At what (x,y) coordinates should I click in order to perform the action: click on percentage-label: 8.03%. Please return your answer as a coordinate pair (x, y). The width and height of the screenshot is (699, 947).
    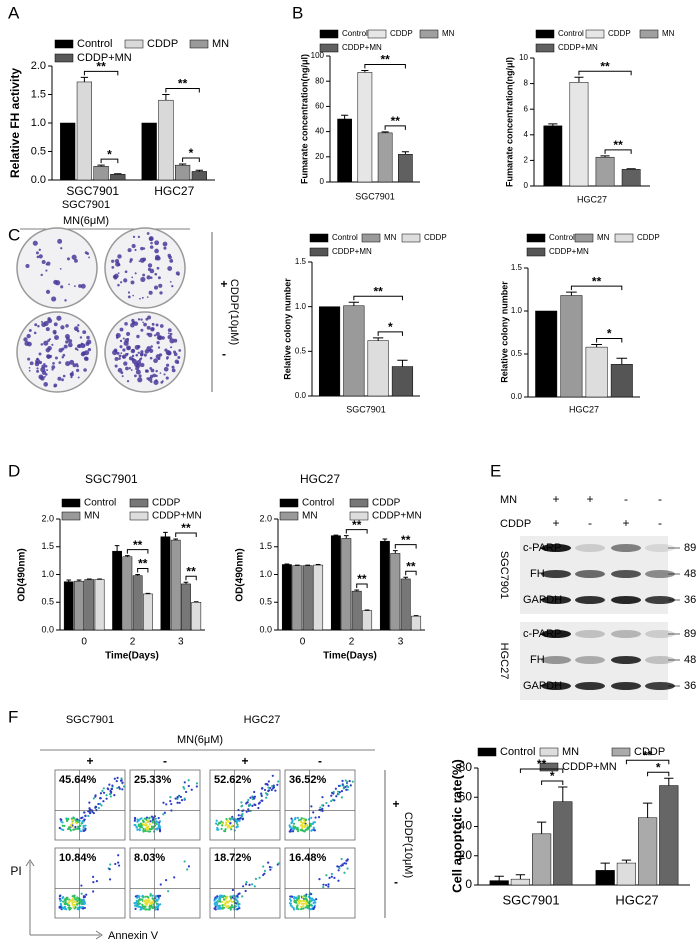
    Looking at the image, I should click on (149, 858).